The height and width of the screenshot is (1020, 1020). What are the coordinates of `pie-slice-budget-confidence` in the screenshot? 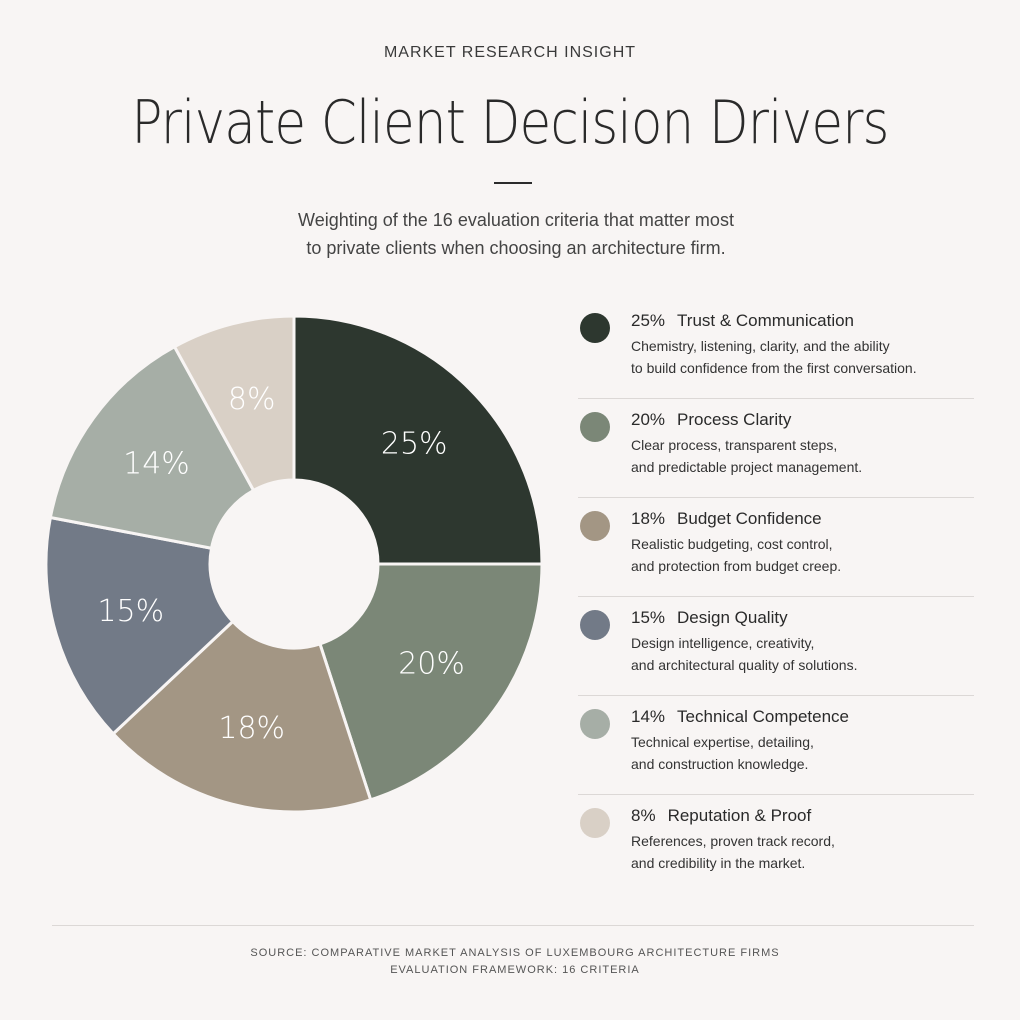 It's located at (242, 717).